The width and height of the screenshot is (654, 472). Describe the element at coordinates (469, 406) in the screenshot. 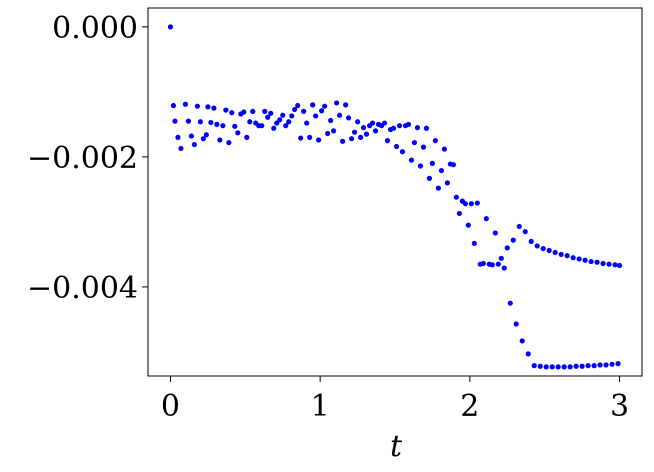

I see `x-tick-label-2: 2` at that location.